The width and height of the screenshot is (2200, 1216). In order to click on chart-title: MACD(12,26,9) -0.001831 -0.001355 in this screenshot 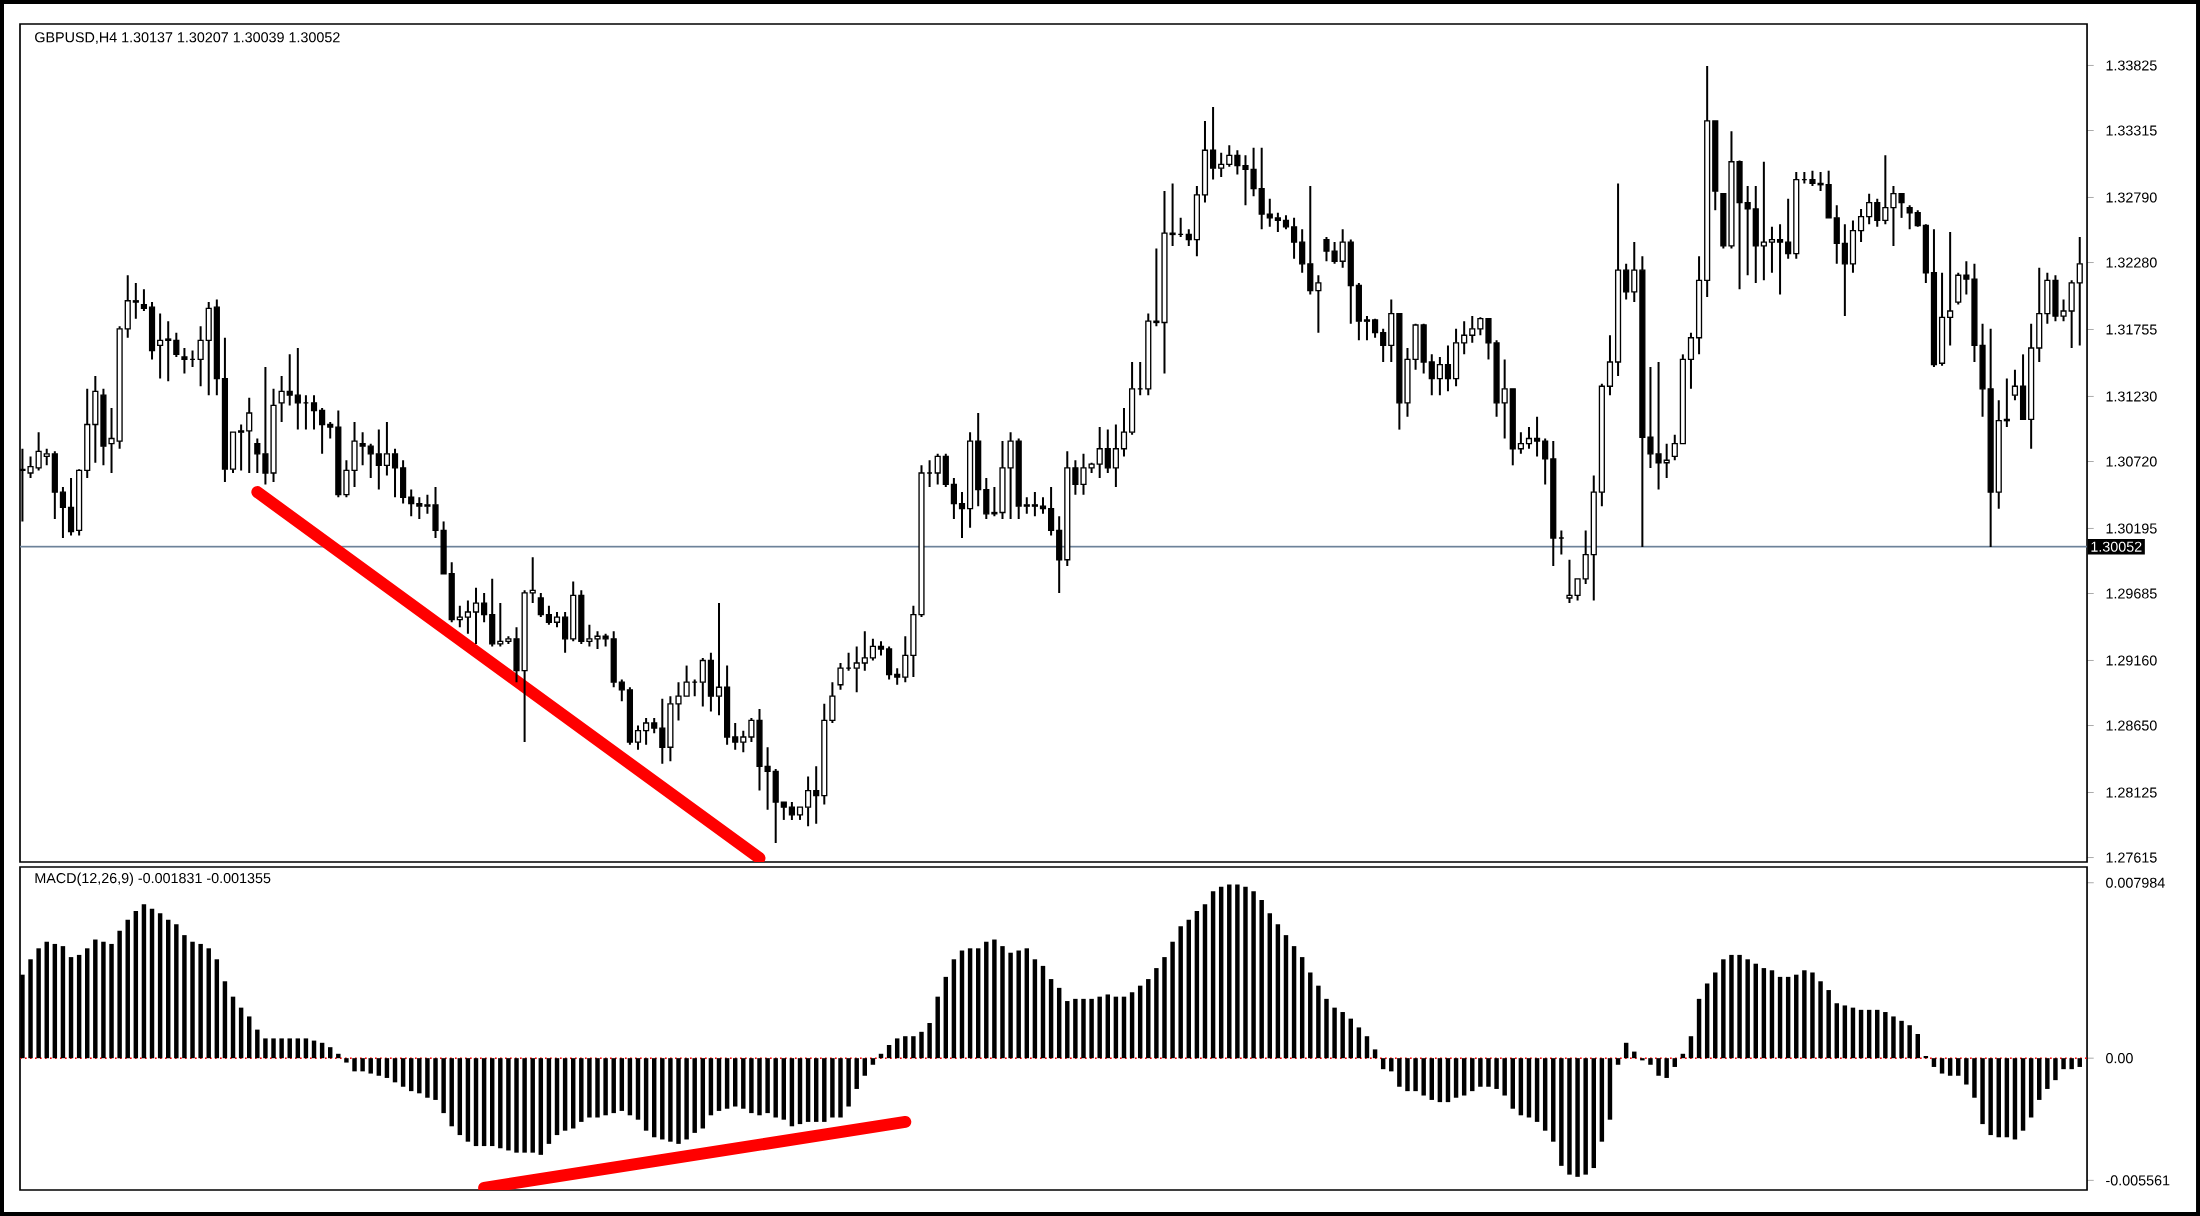, I will do `click(153, 879)`.